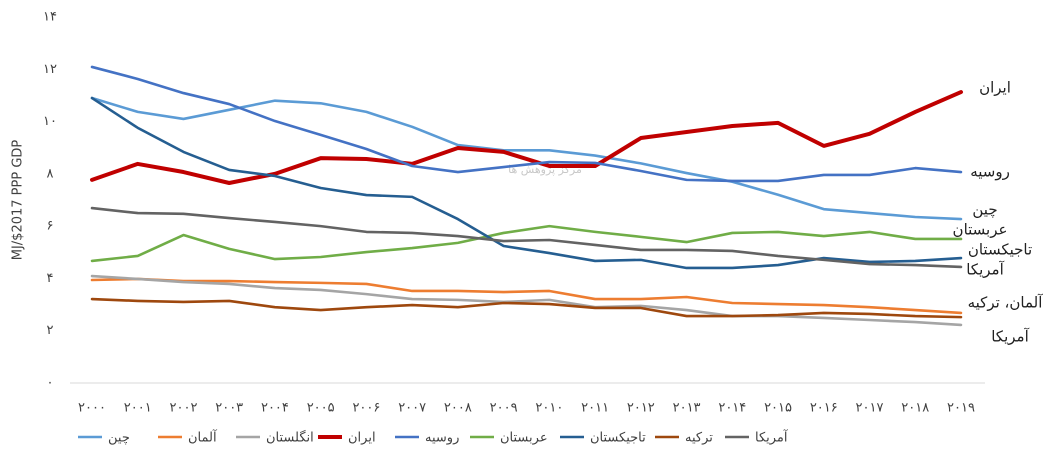 The image size is (1063, 459). Describe the element at coordinates (412, 408) in the screenshot. I see `x-tick-label: ۲۰۰۷` at that location.